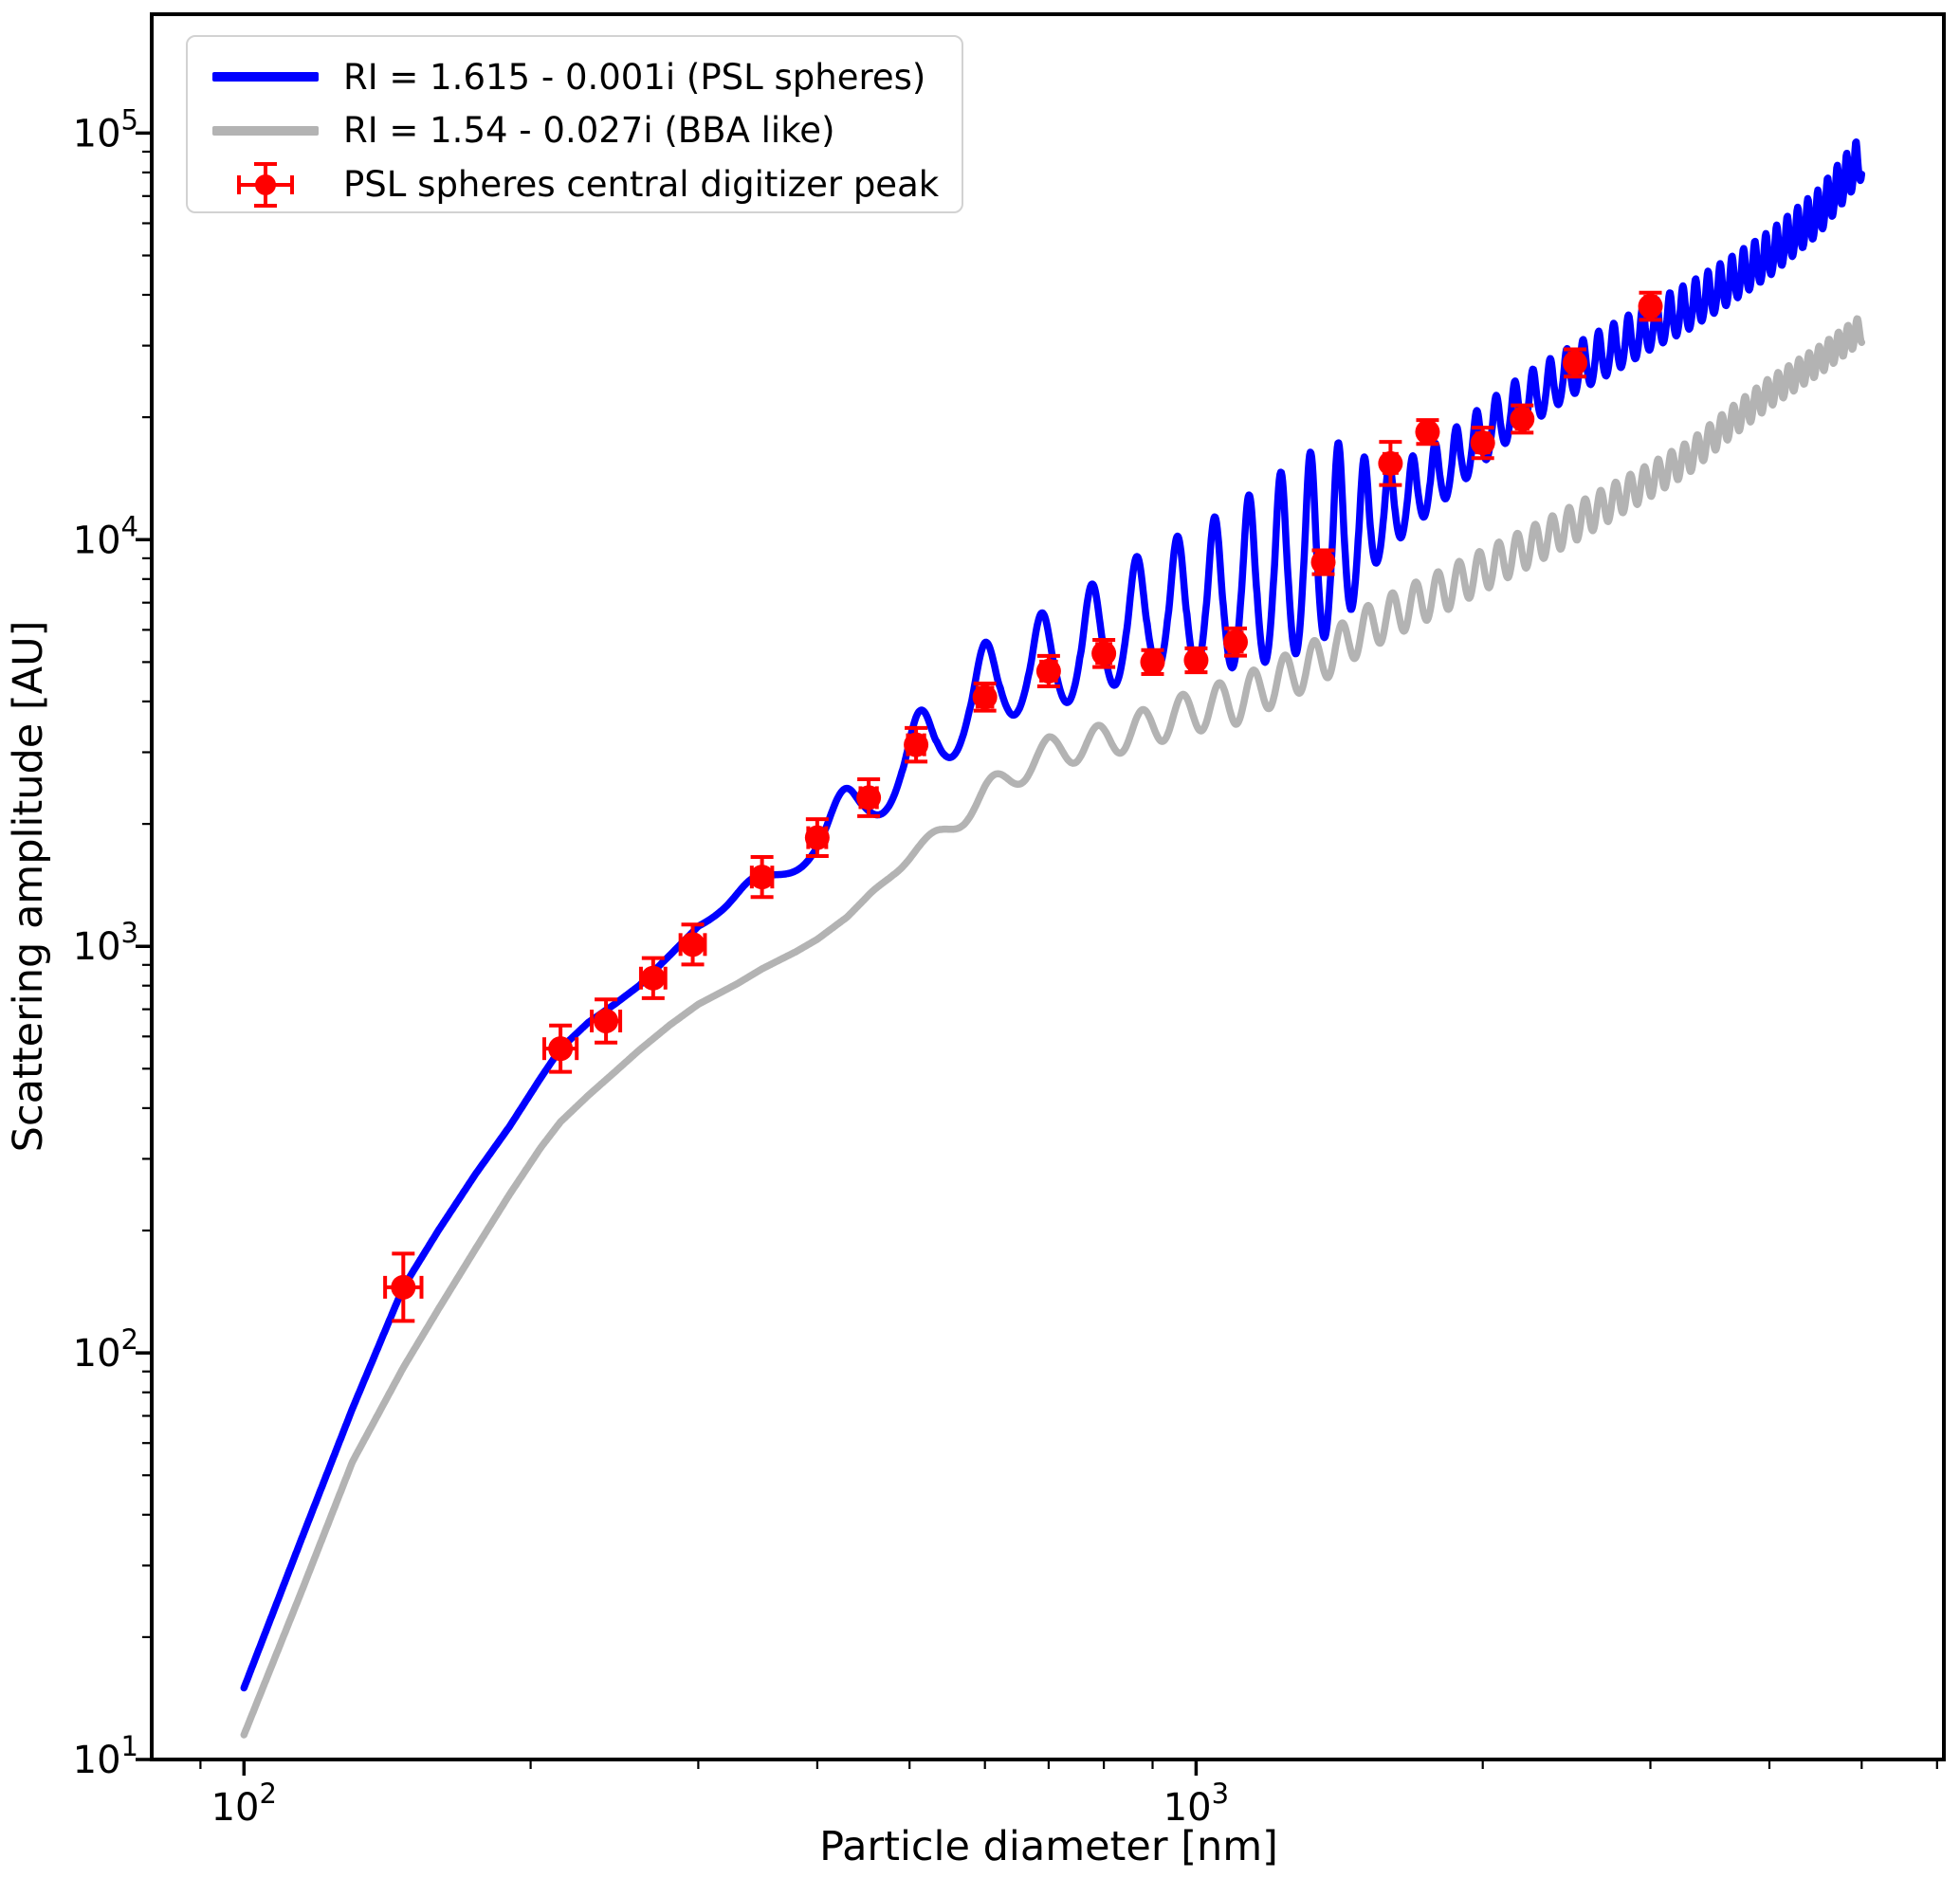 The image size is (1960, 1878). What do you see at coordinates (265, 130) in the screenshot?
I see `gray-line-swatch-icon` at bounding box center [265, 130].